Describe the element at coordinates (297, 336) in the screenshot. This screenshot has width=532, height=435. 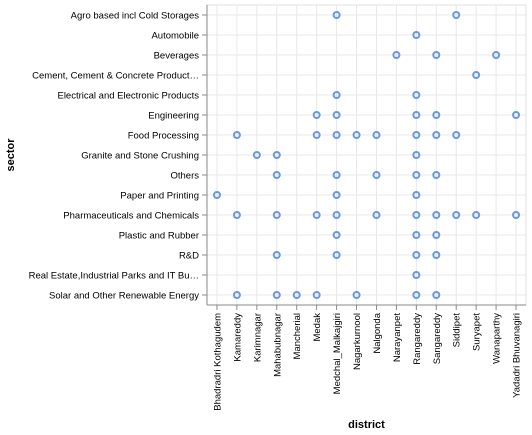
I see `x-tick-label: Mancherial` at that location.